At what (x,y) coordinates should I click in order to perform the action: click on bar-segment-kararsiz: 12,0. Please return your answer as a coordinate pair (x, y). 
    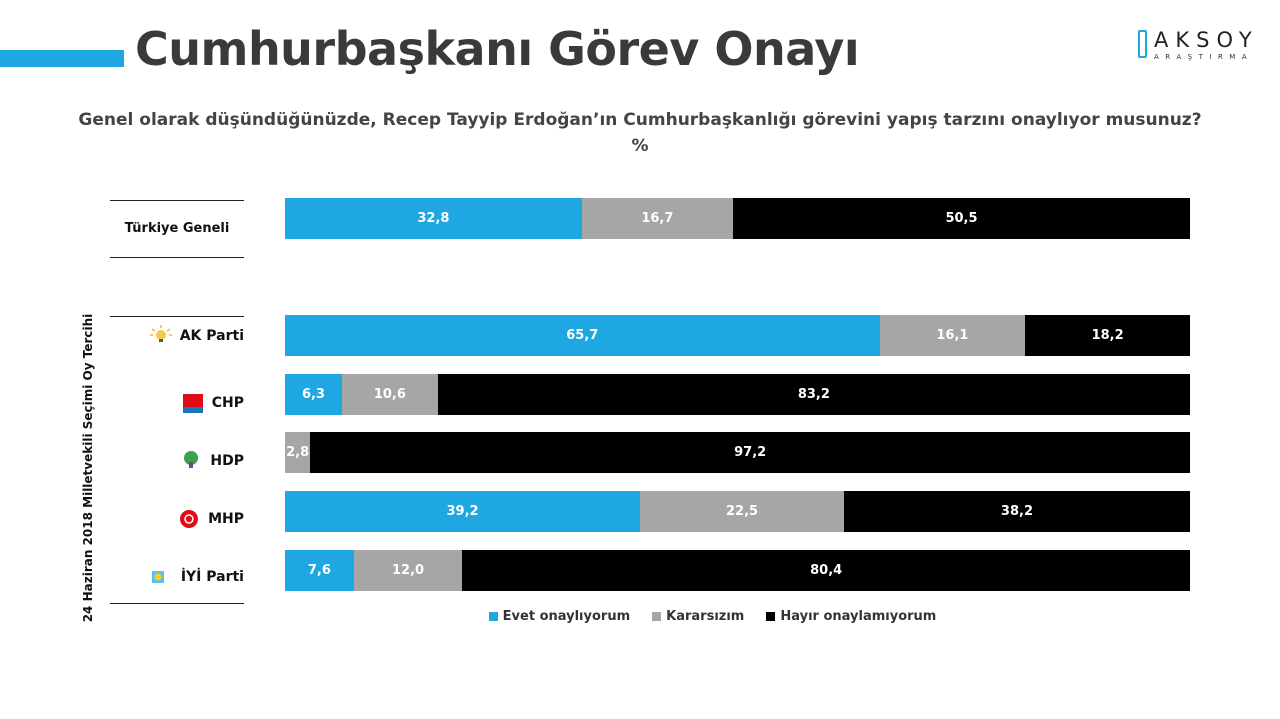
    Looking at the image, I should click on (408, 570).